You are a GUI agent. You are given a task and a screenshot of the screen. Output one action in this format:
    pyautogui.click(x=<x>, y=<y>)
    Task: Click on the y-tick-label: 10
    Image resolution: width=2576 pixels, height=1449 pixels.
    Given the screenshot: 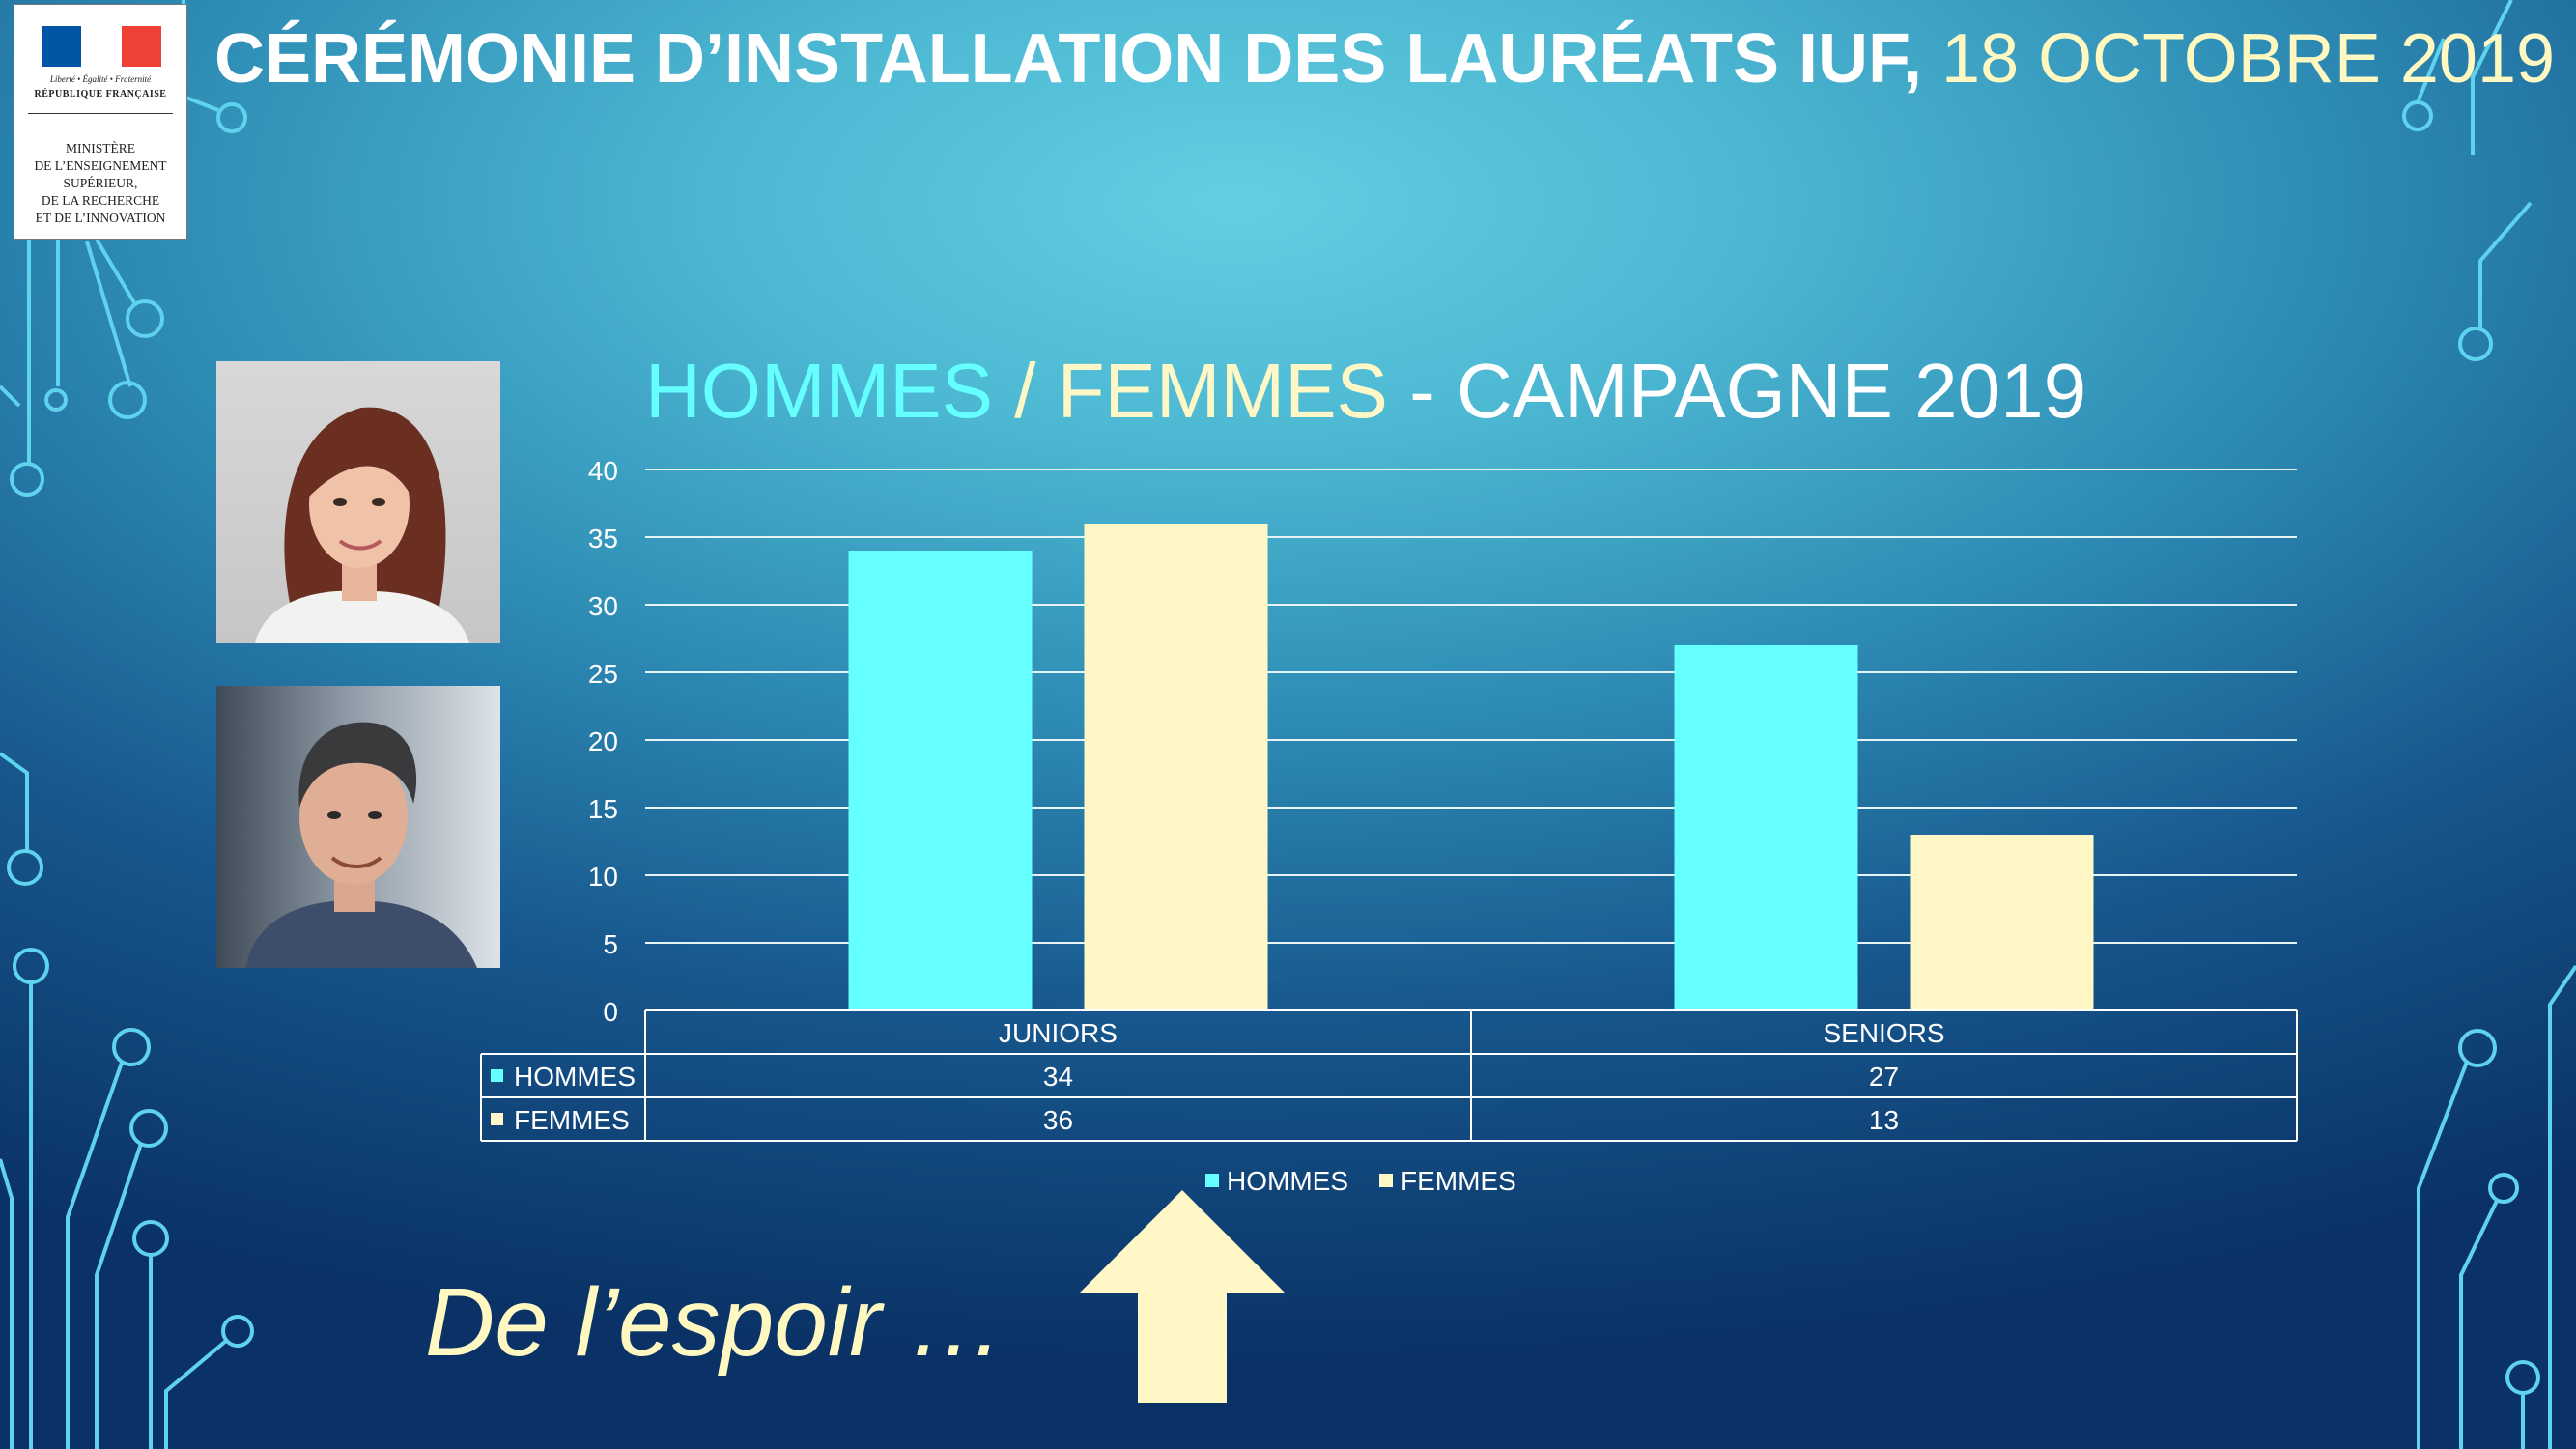 What is the action you would take?
    pyautogui.click(x=603, y=877)
    